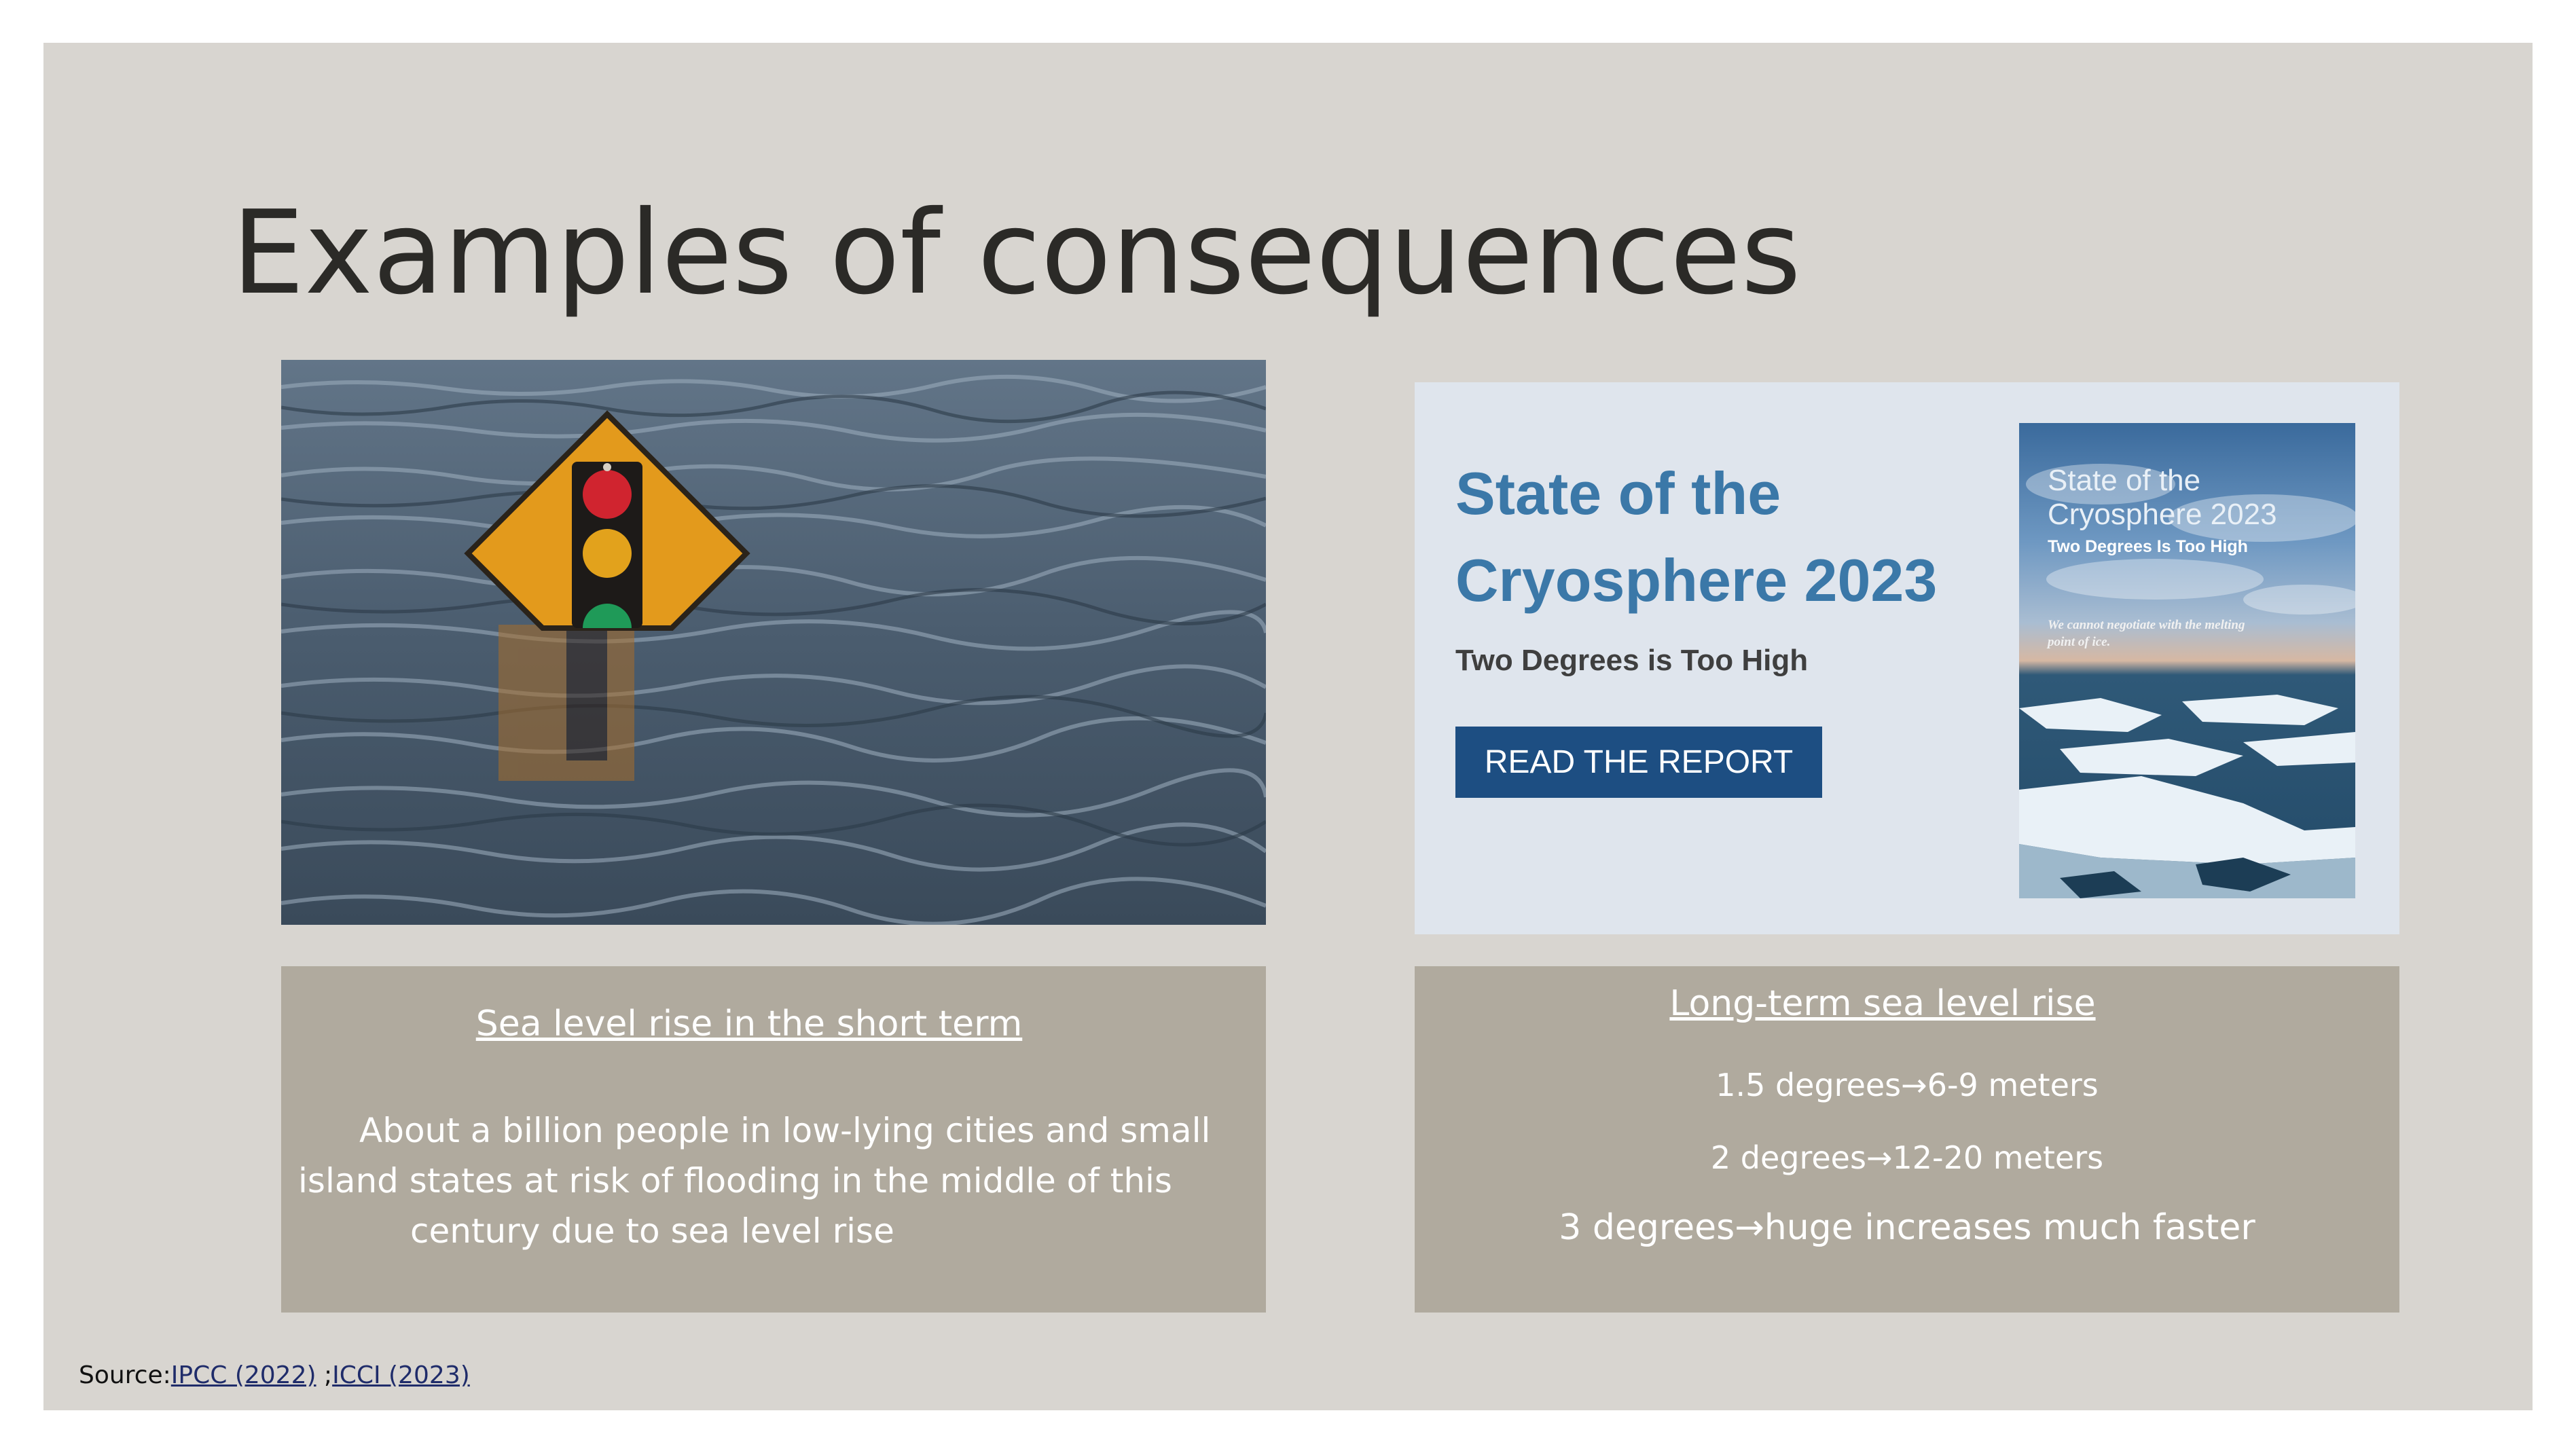 This screenshot has width=2576, height=1449. I want to click on ipcc-link: IPCC (2022), so click(243, 1375).